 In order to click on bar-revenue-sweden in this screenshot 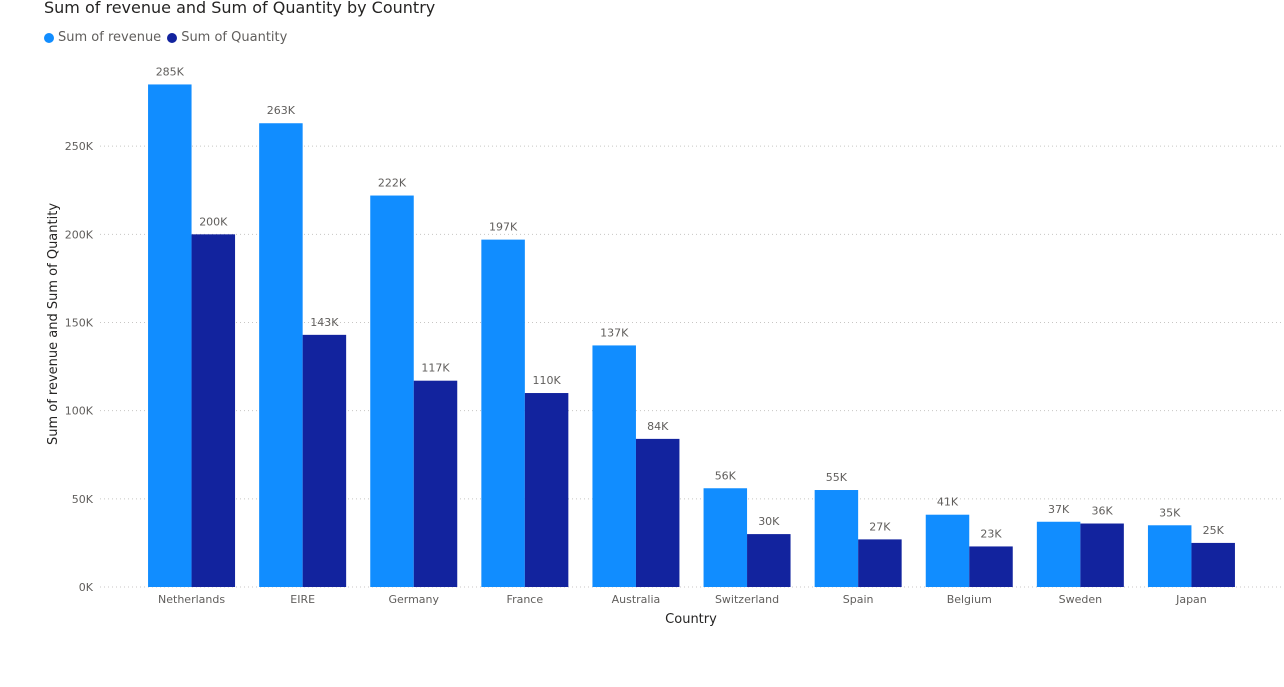, I will do `click(1058, 554)`.